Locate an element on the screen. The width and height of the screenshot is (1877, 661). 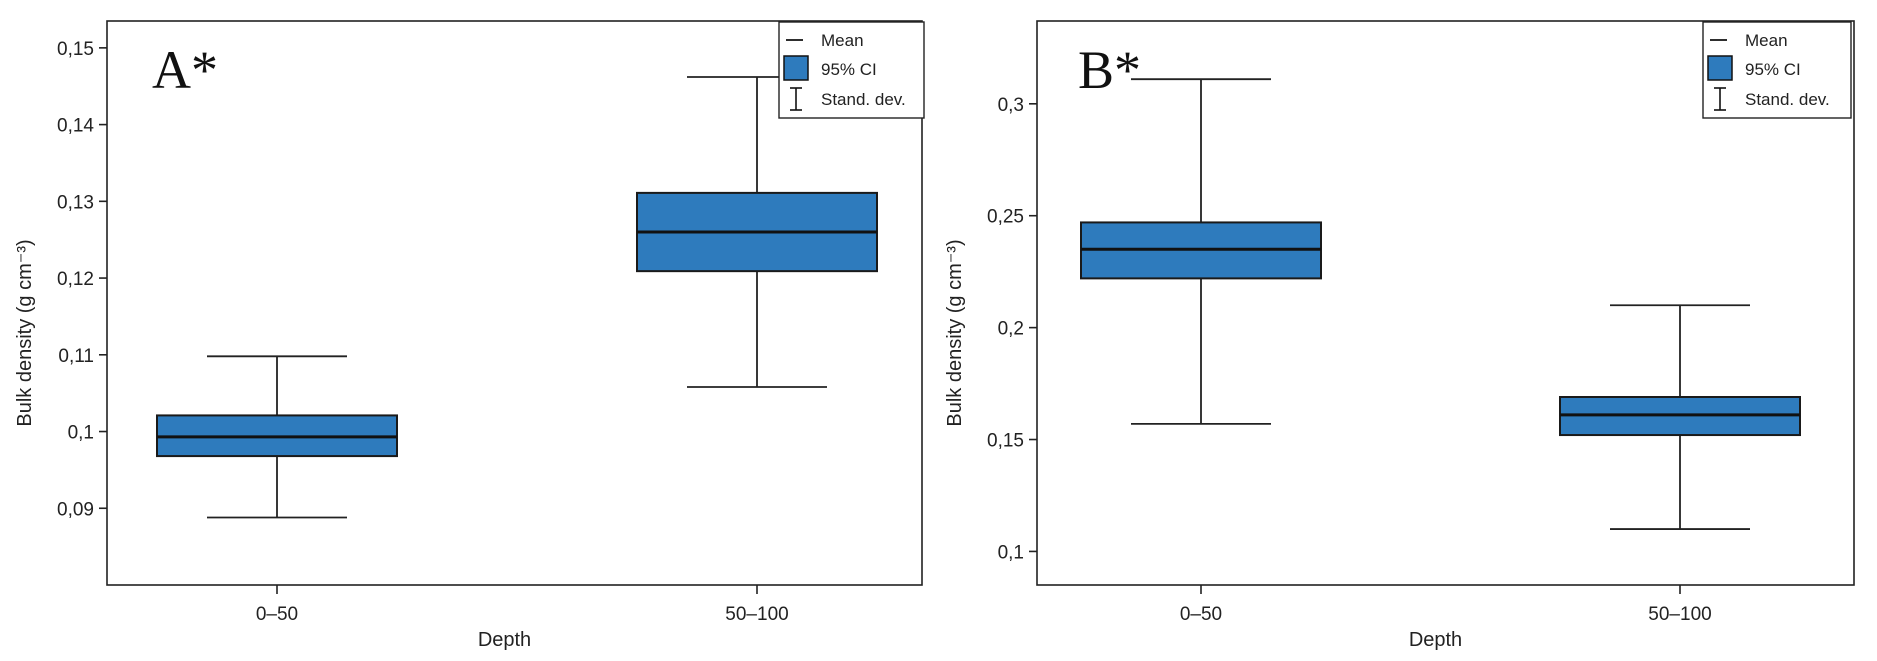
y-tick-label: 0,14 is located at coordinates (75, 126).